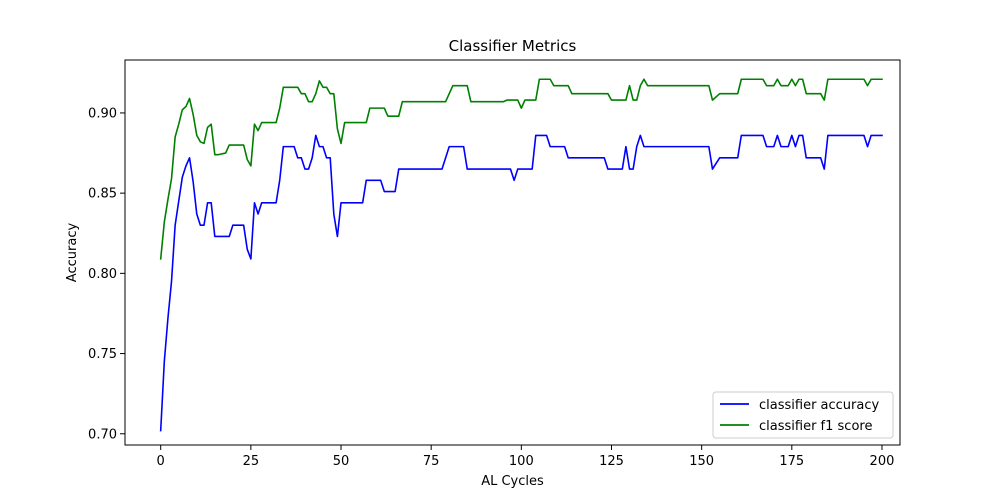  I want to click on y-tick-label: 0.90, so click(102, 113).